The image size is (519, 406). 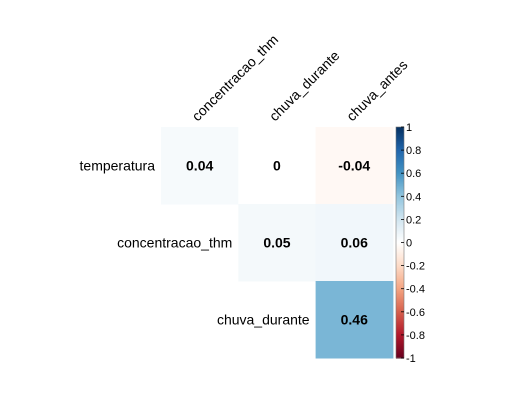 I want to click on colorbar-tick-label: 0.6, so click(x=413, y=174).